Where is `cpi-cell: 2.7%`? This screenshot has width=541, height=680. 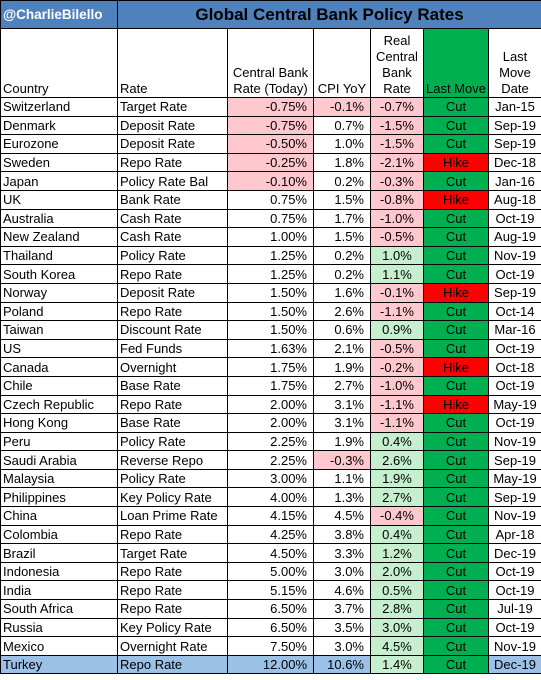
cpi-cell: 2.7% is located at coordinates (342, 385).